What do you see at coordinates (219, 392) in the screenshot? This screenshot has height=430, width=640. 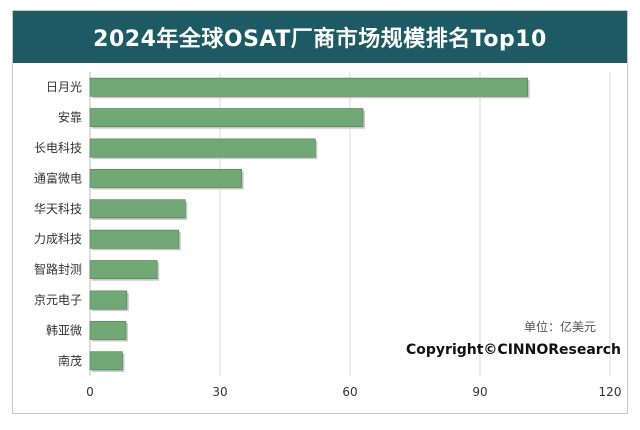 I see `x-tick-label: 30` at bounding box center [219, 392].